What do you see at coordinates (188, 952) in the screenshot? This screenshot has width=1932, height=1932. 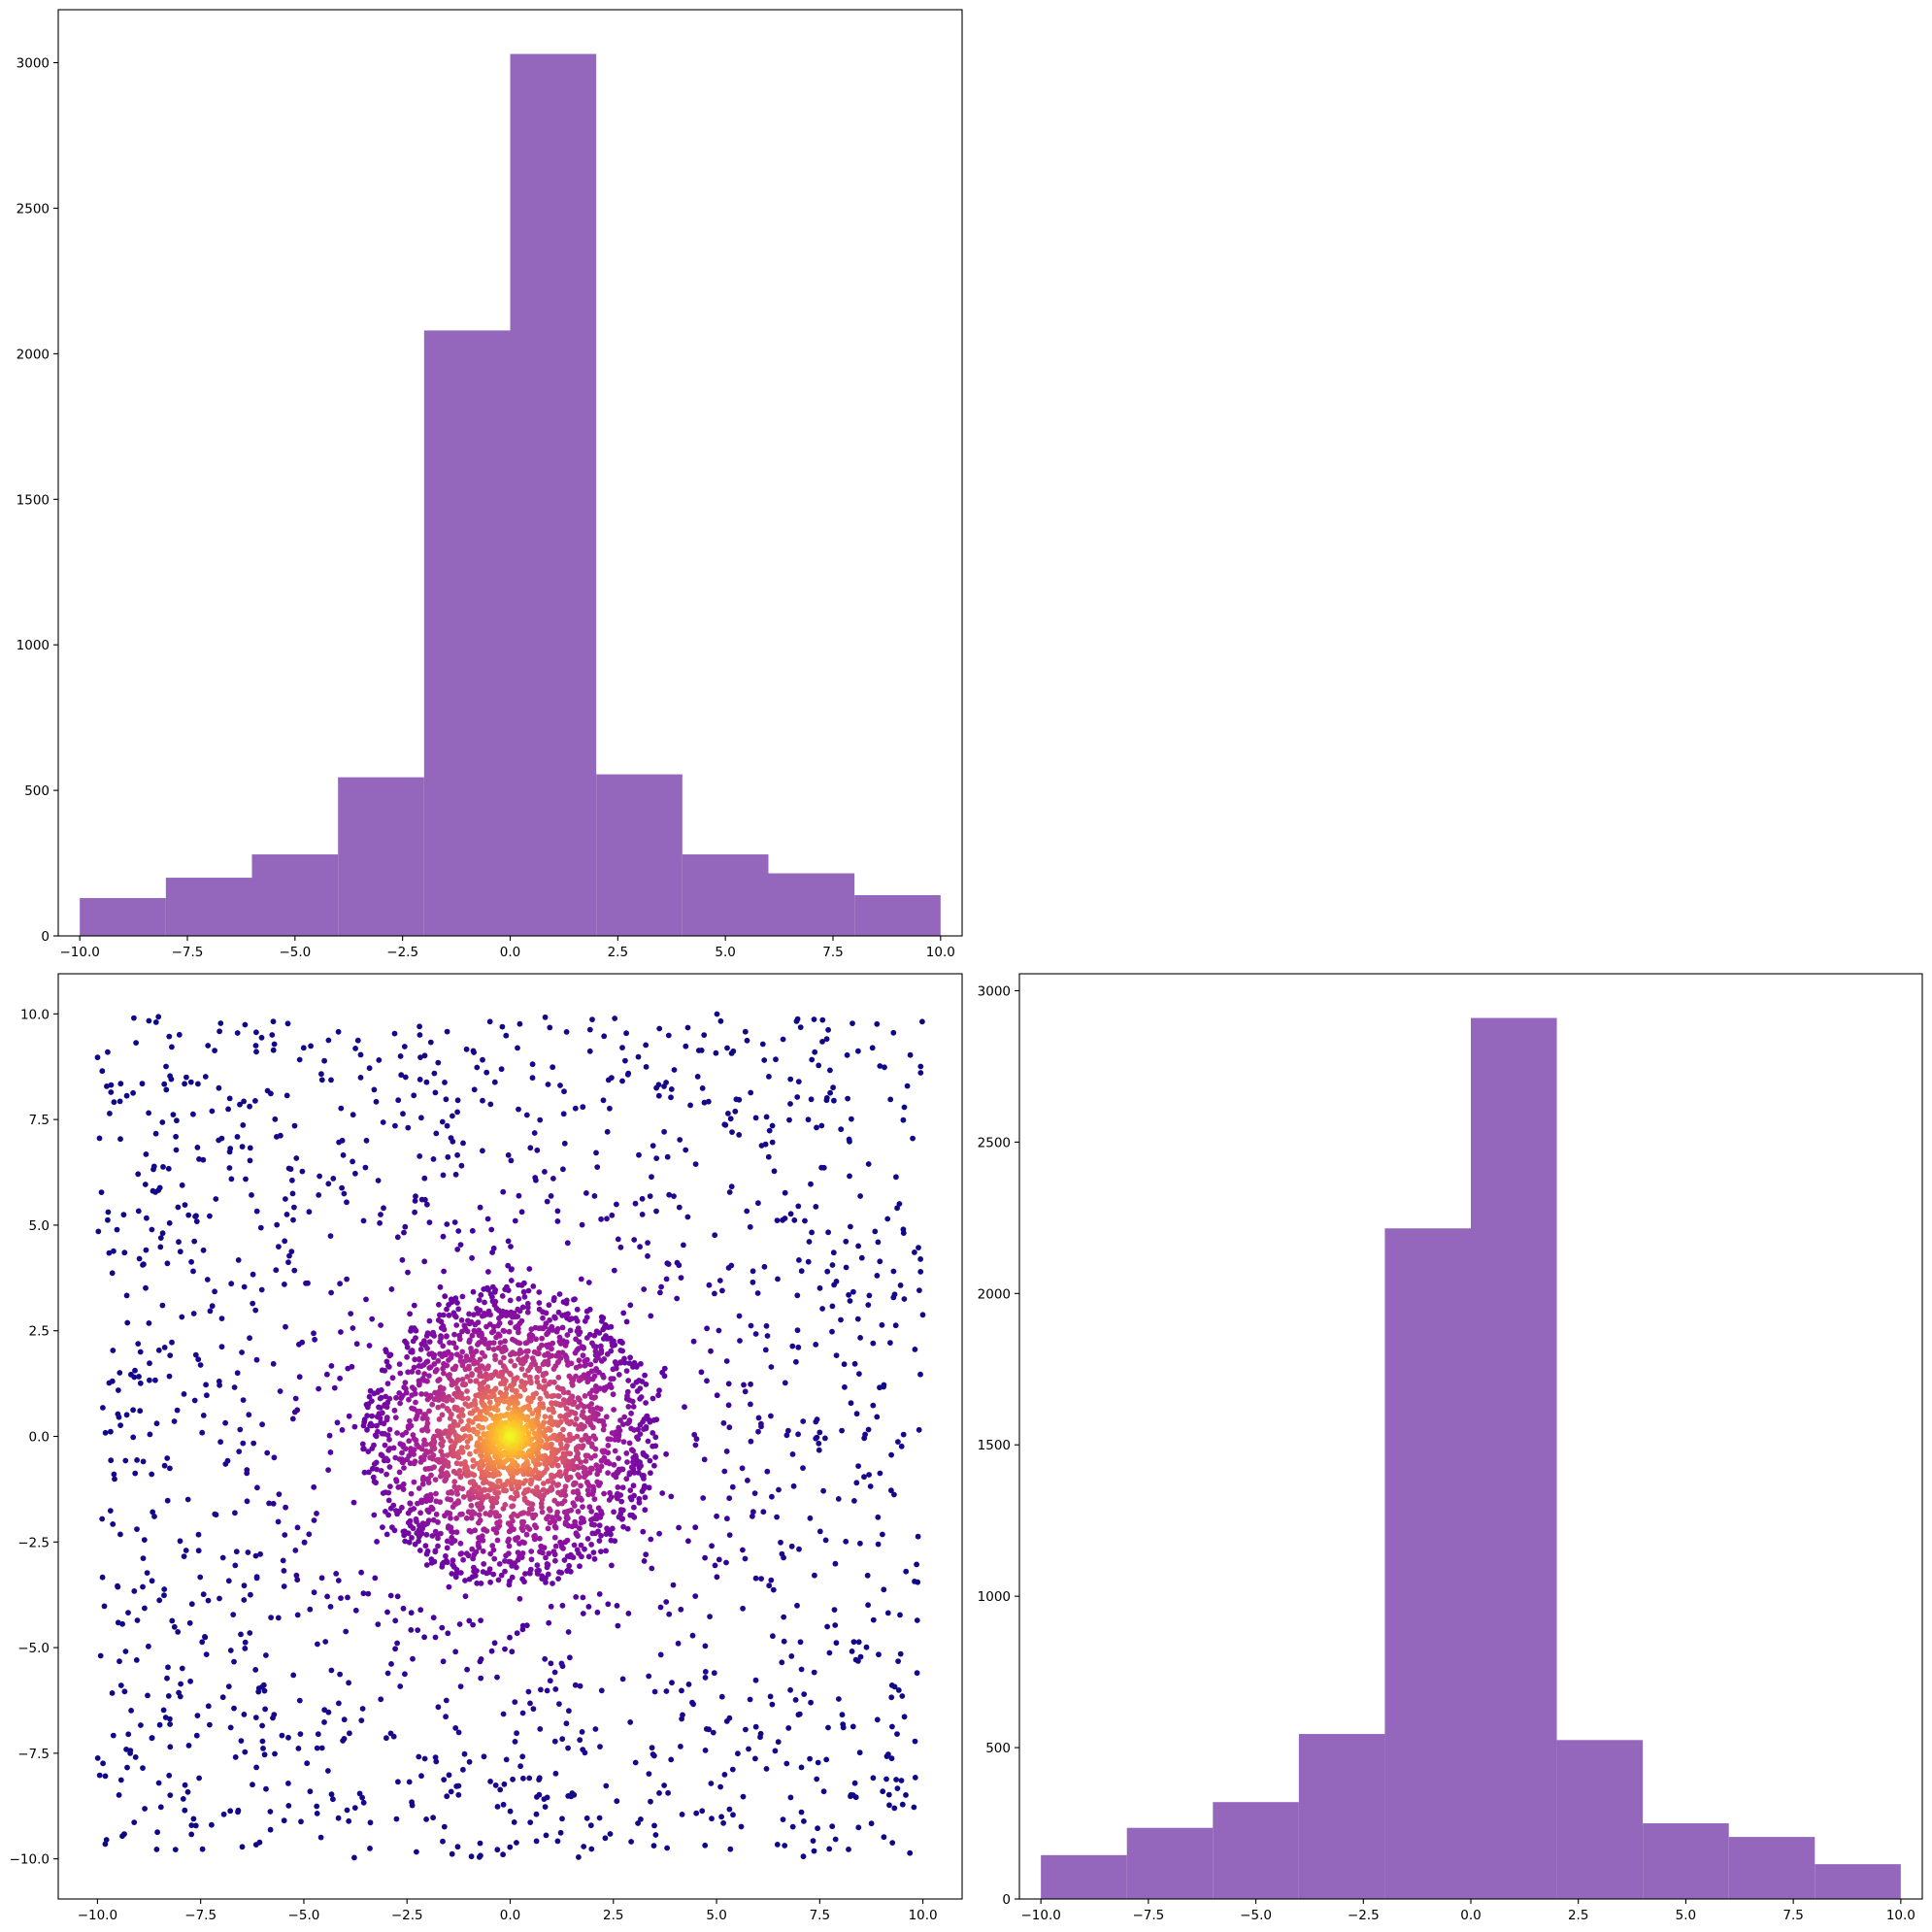 I see `hist-top-x-tick-label: −7.5` at bounding box center [188, 952].